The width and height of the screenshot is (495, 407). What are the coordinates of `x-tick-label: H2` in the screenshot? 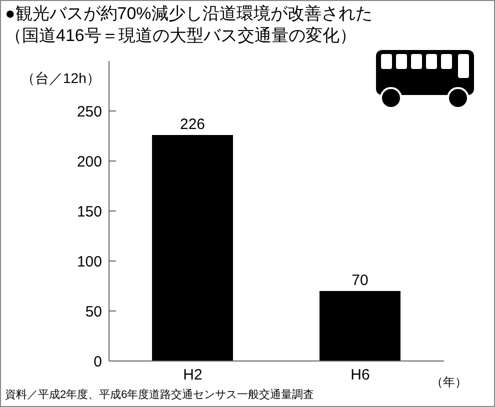 It's located at (192, 375).